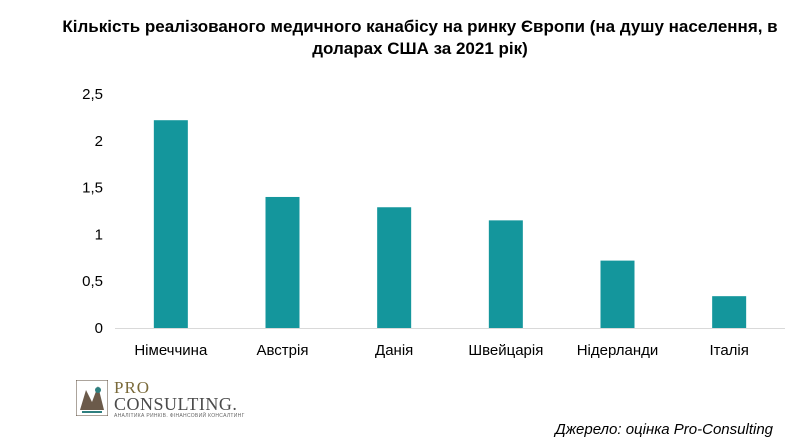 The width and height of the screenshot is (801, 448). What do you see at coordinates (394, 350) in the screenshot?
I see `x-tick-label: Данія` at bounding box center [394, 350].